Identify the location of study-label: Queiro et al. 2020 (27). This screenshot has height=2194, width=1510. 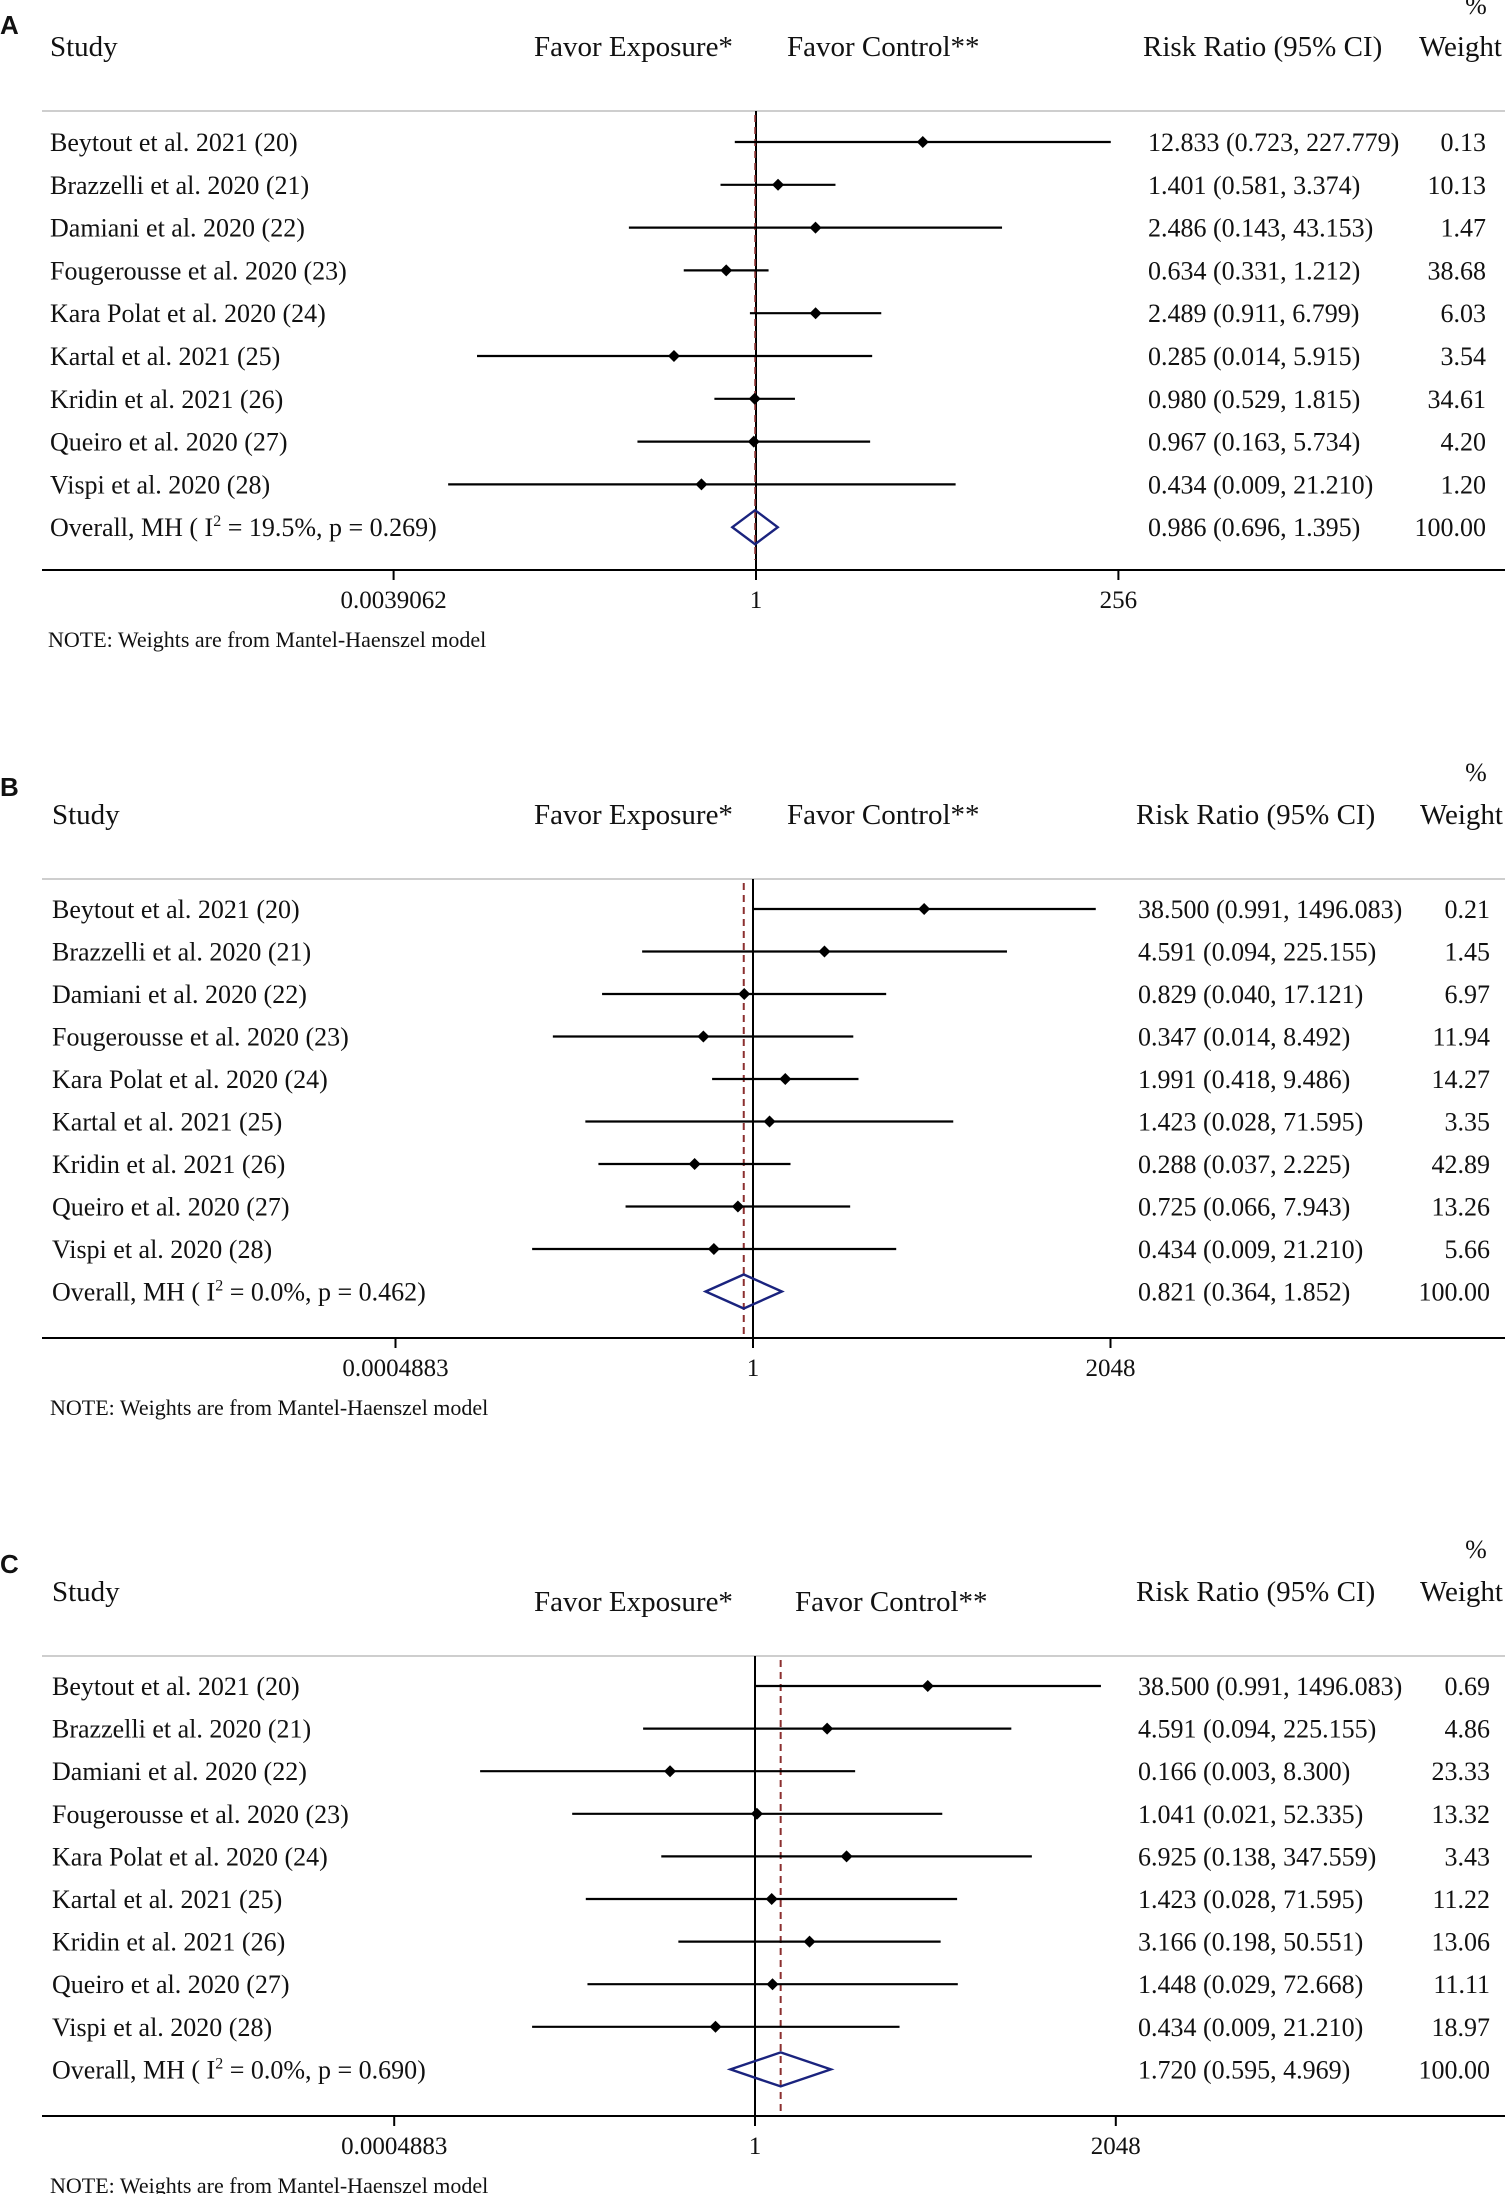
(171, 1984).